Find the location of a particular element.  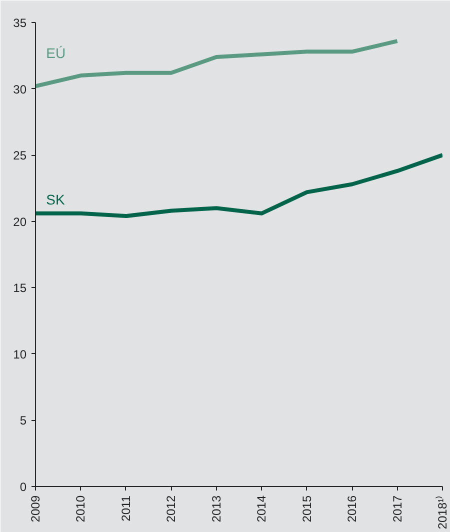

x-tick-label: 2017 is located at coordinates (397, 508).